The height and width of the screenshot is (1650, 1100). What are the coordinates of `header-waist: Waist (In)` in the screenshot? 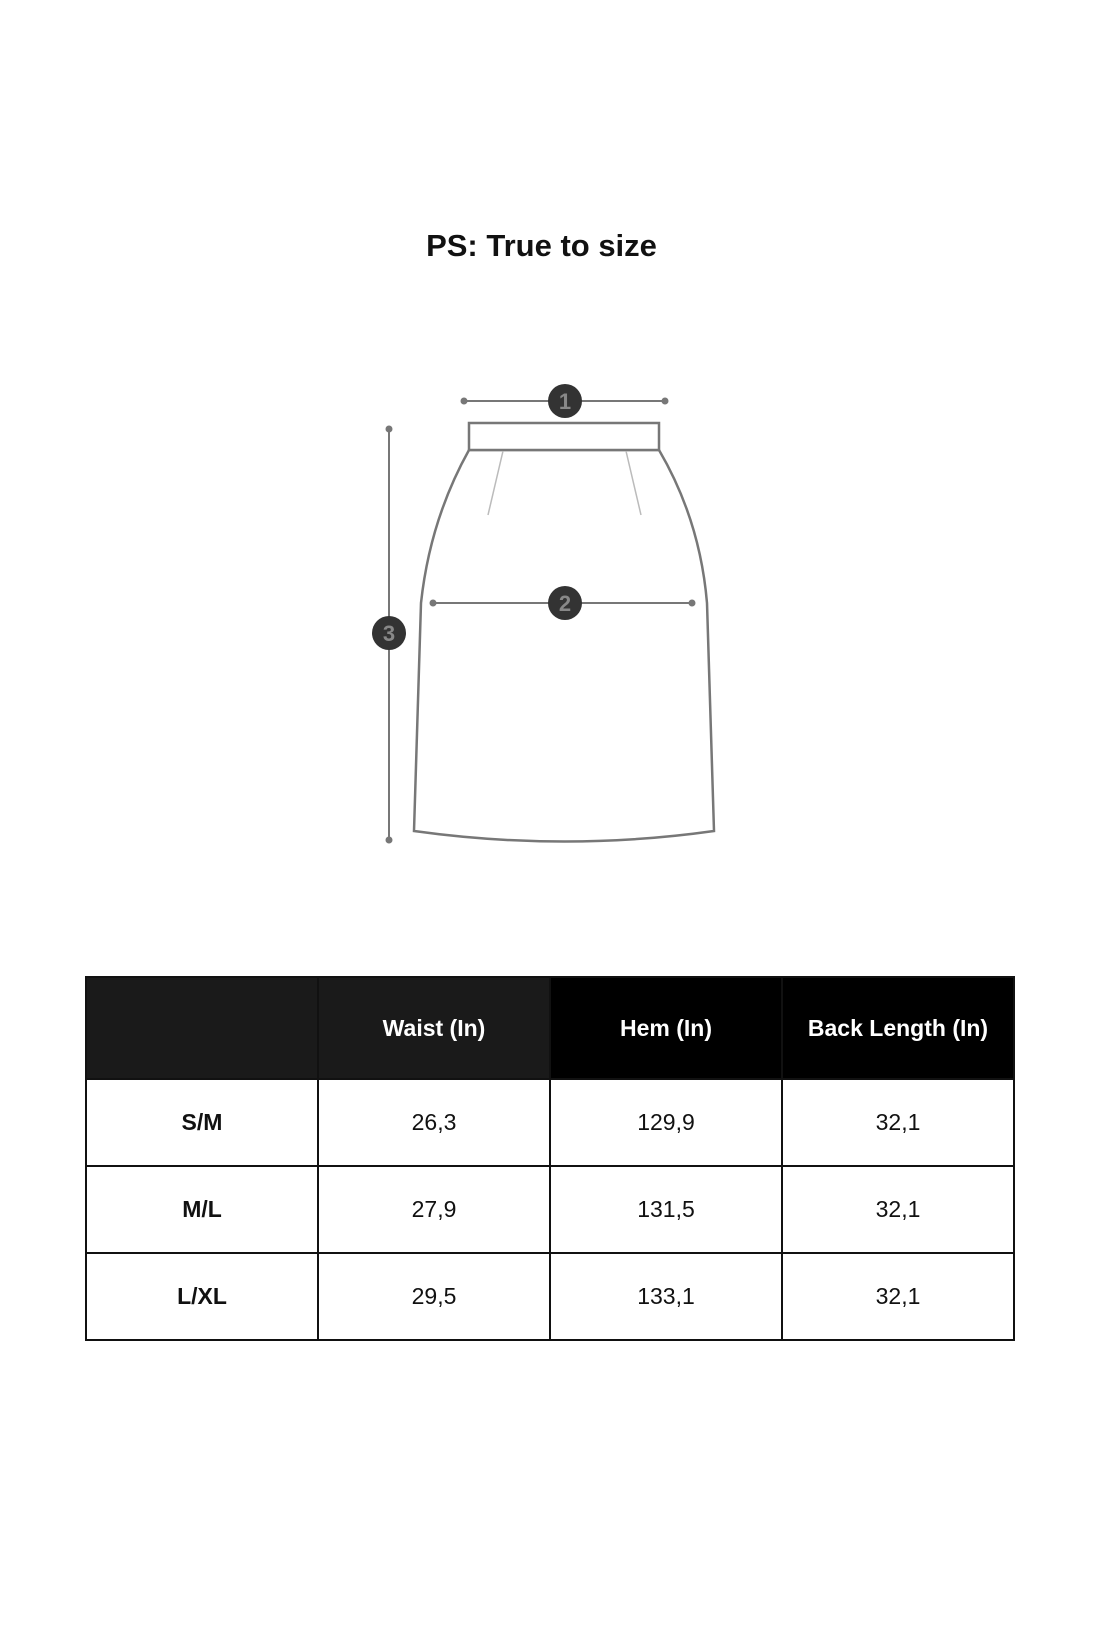 It's located at (434, 1028).